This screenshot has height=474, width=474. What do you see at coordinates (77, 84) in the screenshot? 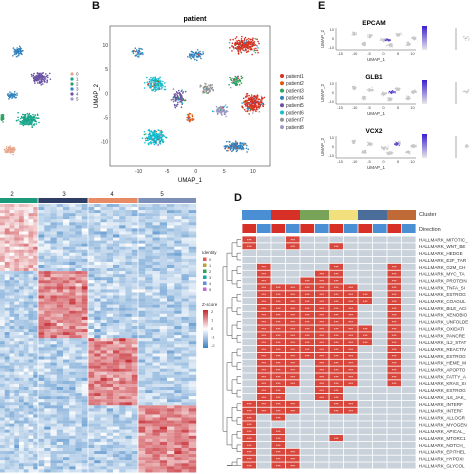
I see `legend-label: 2` at bounding box center [77, 84].